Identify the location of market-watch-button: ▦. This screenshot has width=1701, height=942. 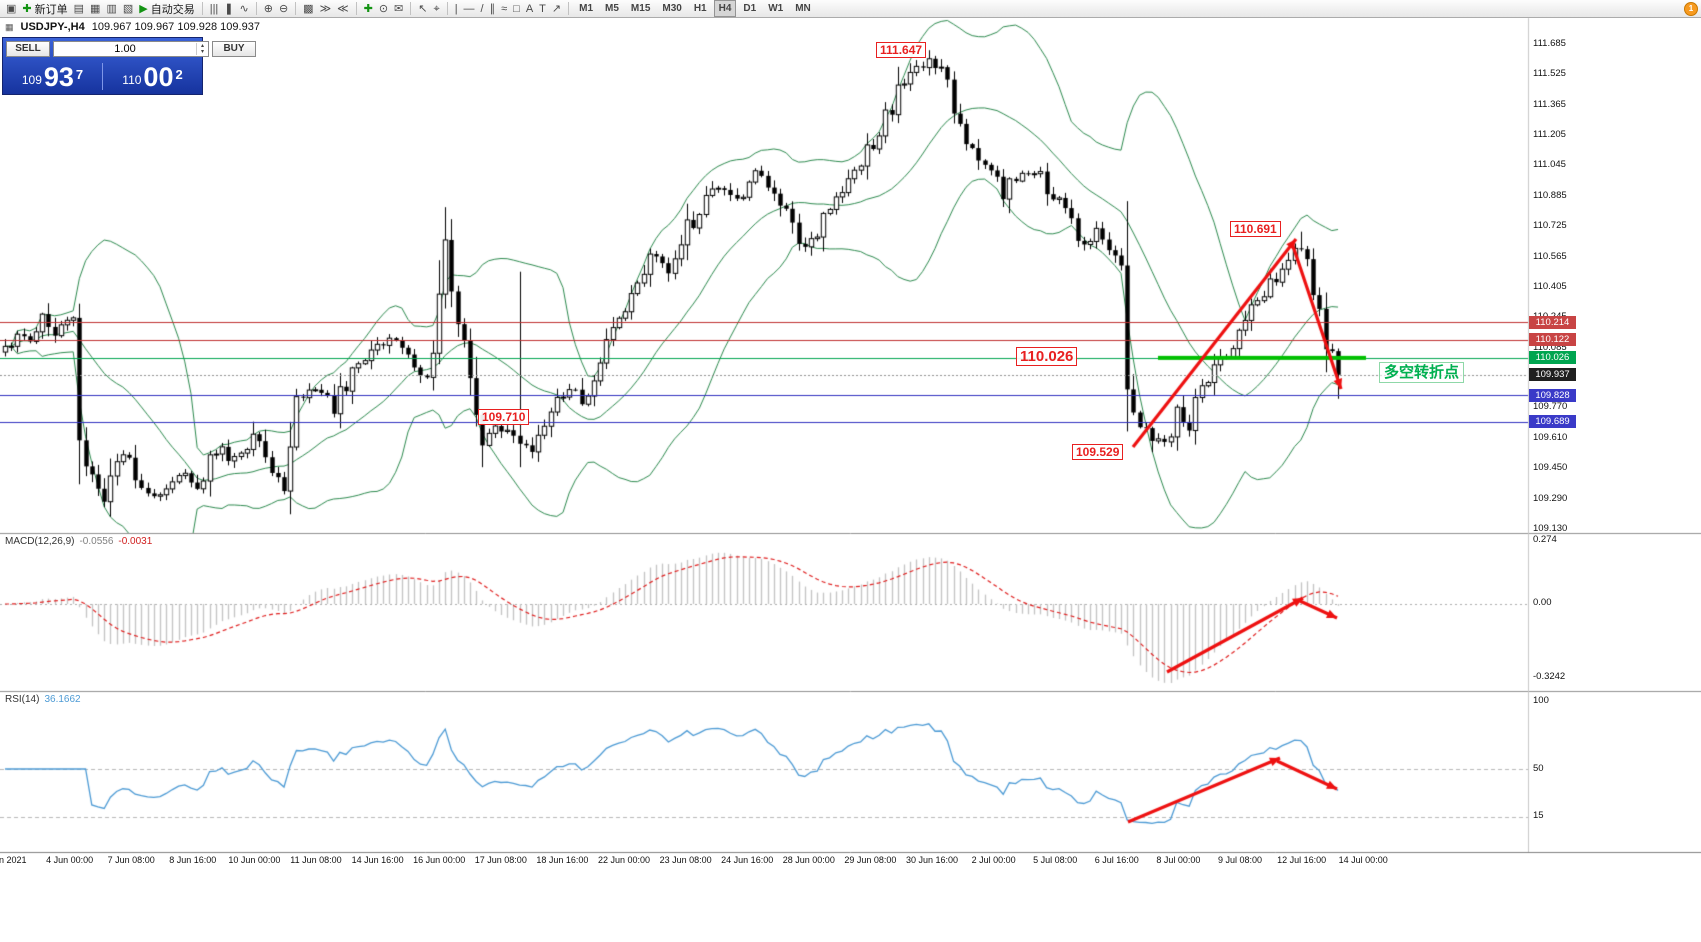
(95, 9).